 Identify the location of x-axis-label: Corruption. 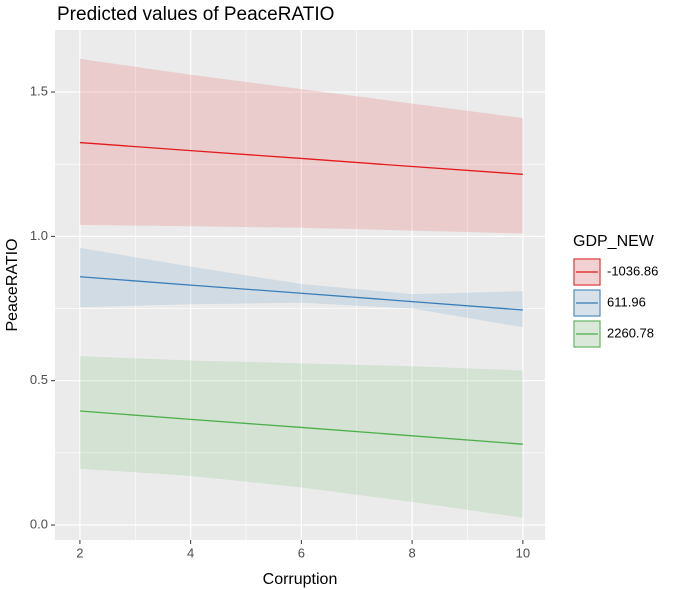
(300, 579).